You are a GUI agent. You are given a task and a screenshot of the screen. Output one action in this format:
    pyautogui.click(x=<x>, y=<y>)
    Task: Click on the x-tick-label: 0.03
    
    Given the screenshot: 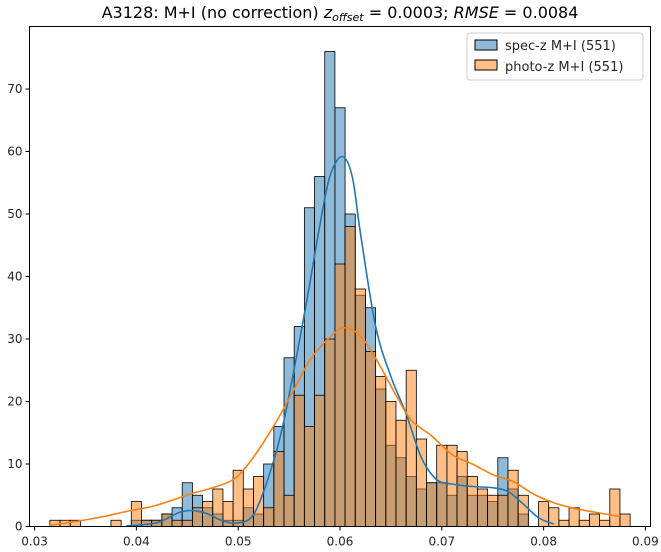 What is the action you would take?
    pyautogui.click(x=34, y=542)
    